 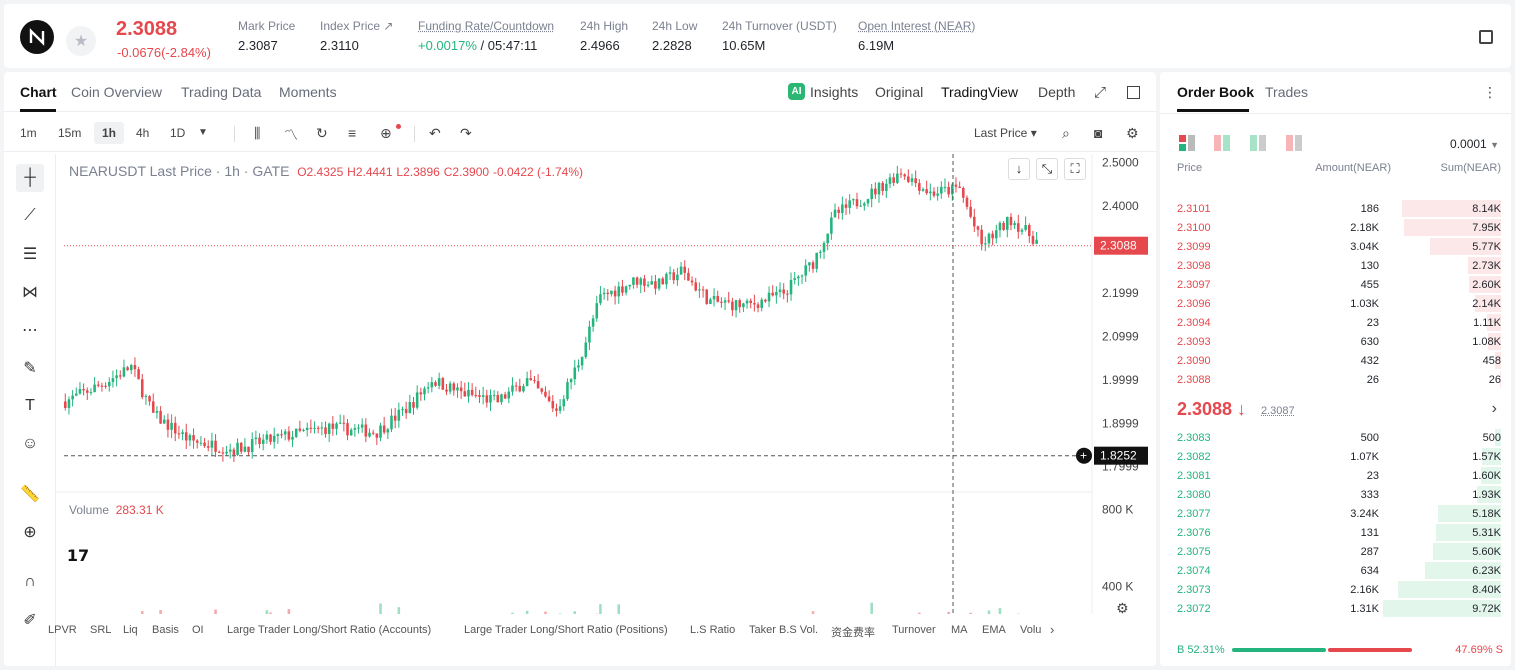 What do you see at coordinates (1335, 437) in the screenshot?
I see `bid-row: 2.3083 500 500` at bounding box center [1335, 437].